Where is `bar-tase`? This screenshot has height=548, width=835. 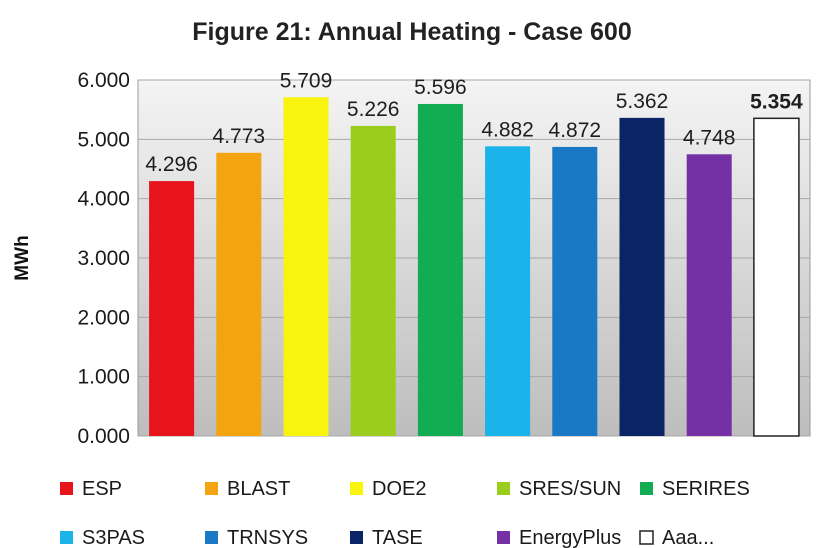
bar-tase is located at coordinates (642, 276).